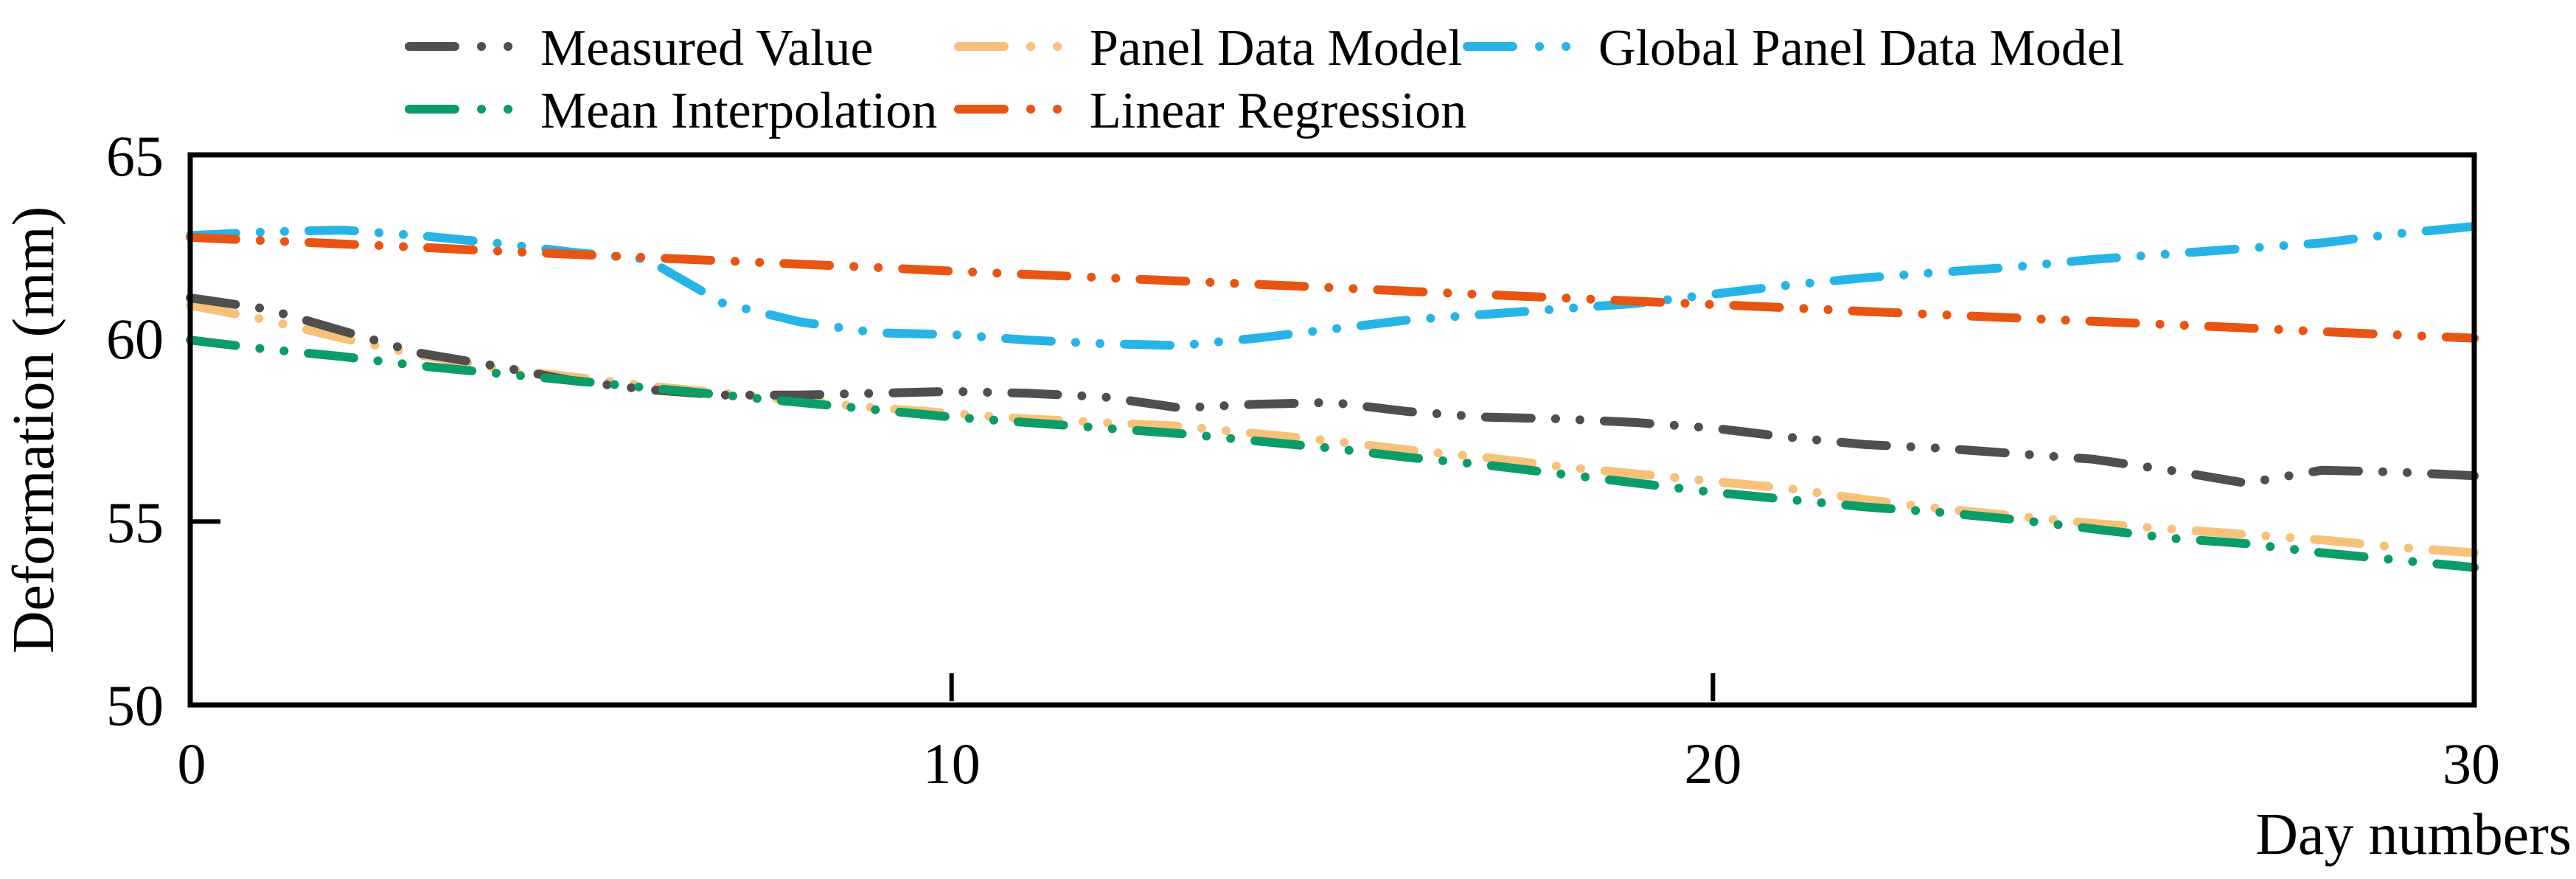 The width and height of the screenshot is (2576, 879). What do you see at coordinates (135, 339) in the screenshot?
I see `y-tick-label-60: 60` at bounding box center [135, 339].